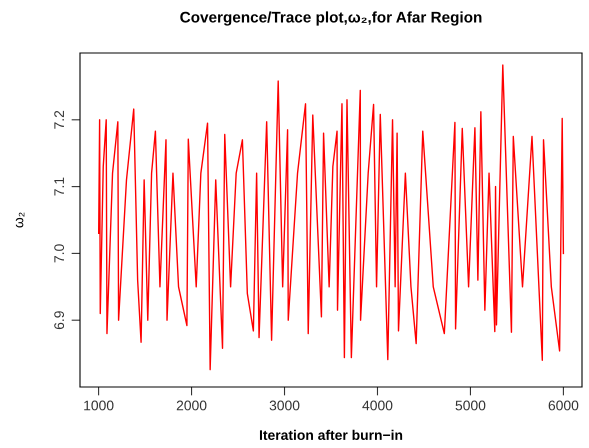 Image resolution: width=589 pixels, height=448 pixels. I want to click on x-tick-label: 6000, so click(563, 405).